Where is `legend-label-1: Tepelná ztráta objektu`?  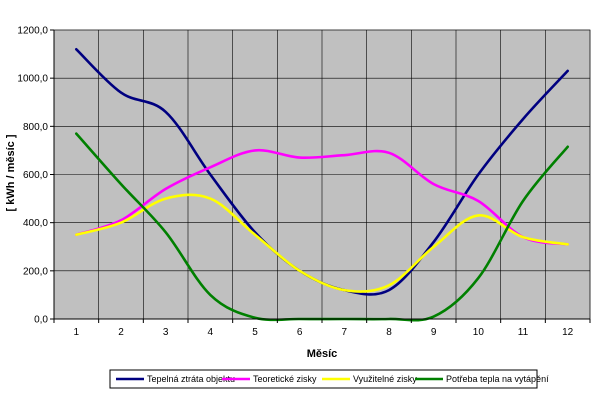 legend-label-1: Tepelná ztráta objektu is located at coordinates (191, 379).